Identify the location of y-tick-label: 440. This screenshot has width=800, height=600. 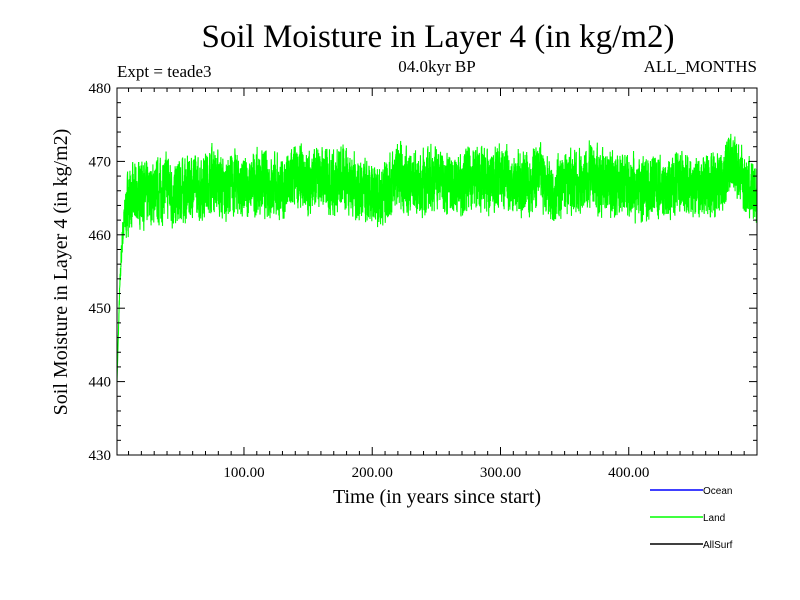
(100, 383).